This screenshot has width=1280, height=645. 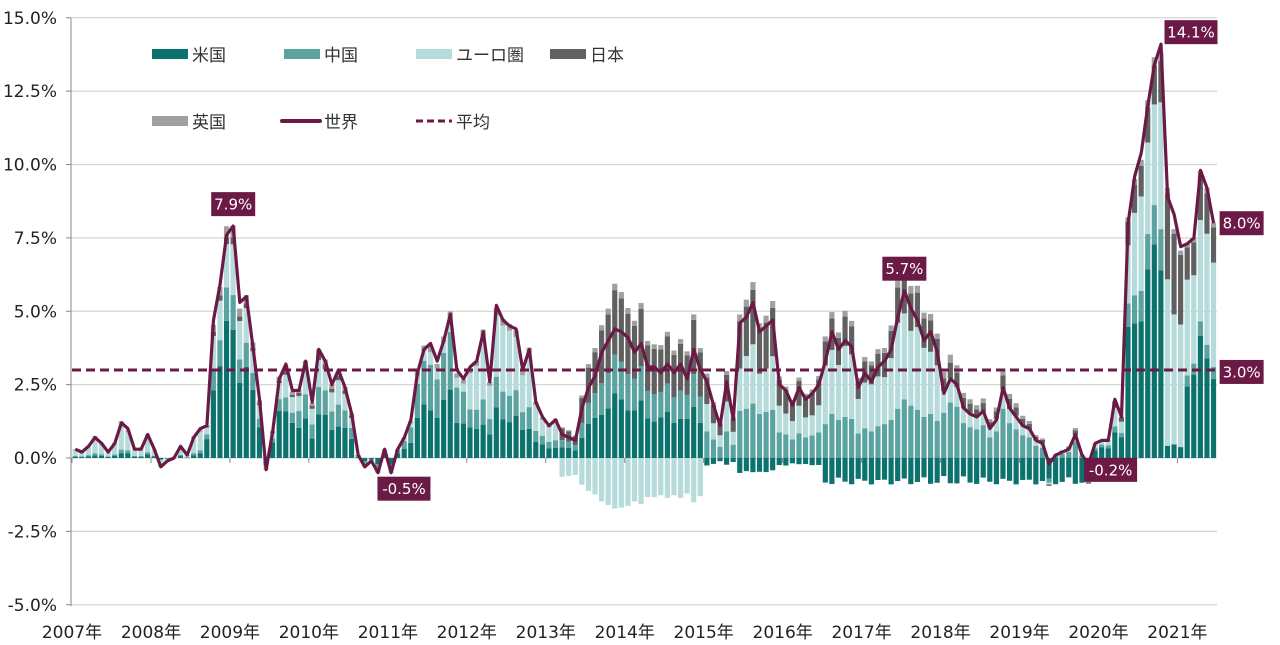 What do you see at coordinates (940, 633) in the screenshot?
I see `x-tick-label: 2018年` at bounding box center [940, 633].